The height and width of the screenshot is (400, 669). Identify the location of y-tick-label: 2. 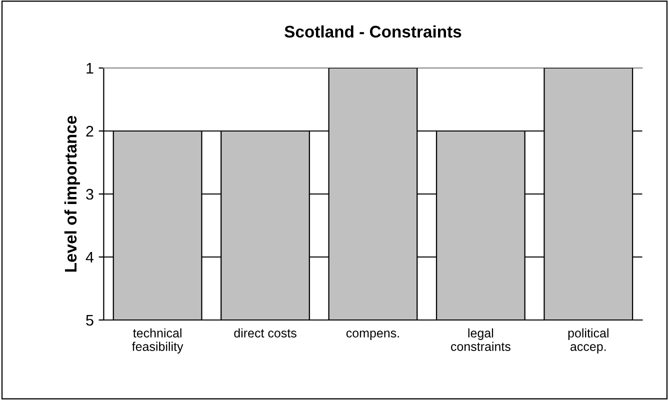
(90, 131).